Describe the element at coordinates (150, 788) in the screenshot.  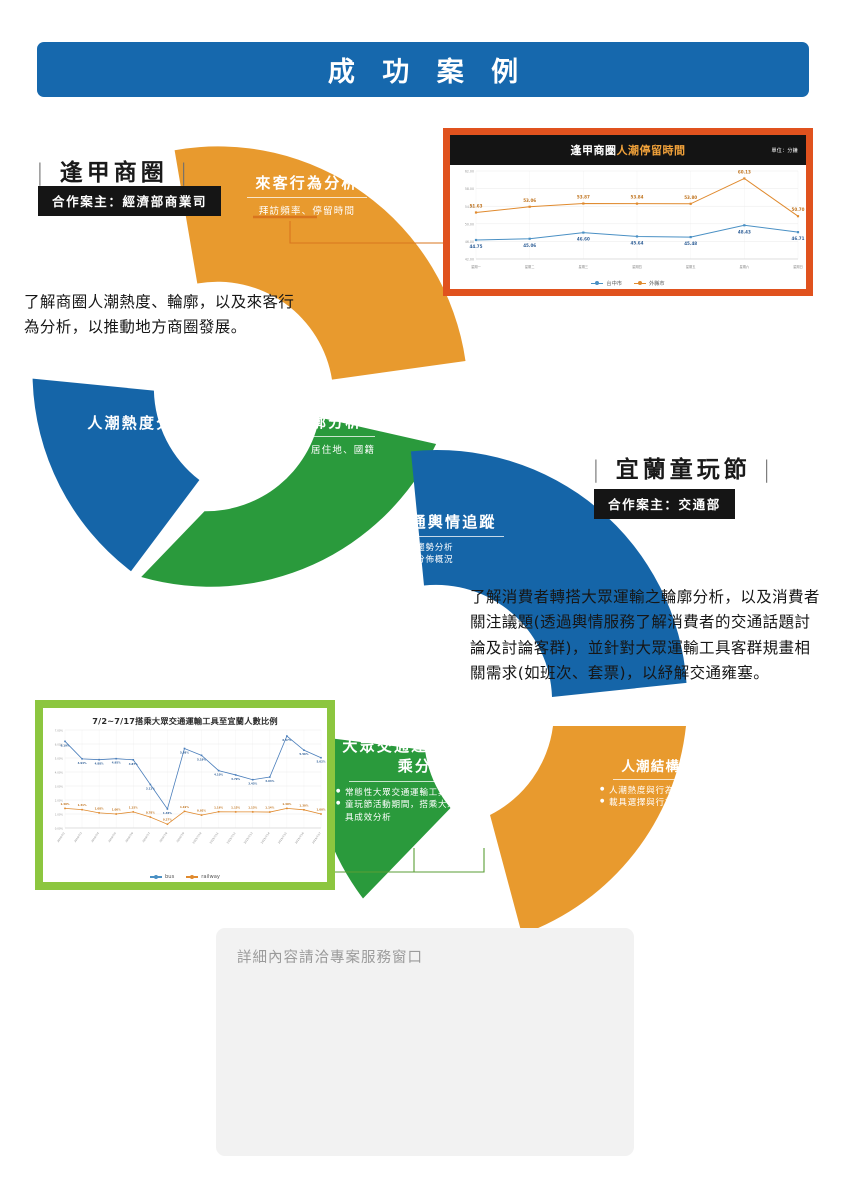
I see `svg-text: 3.11%` at that location.